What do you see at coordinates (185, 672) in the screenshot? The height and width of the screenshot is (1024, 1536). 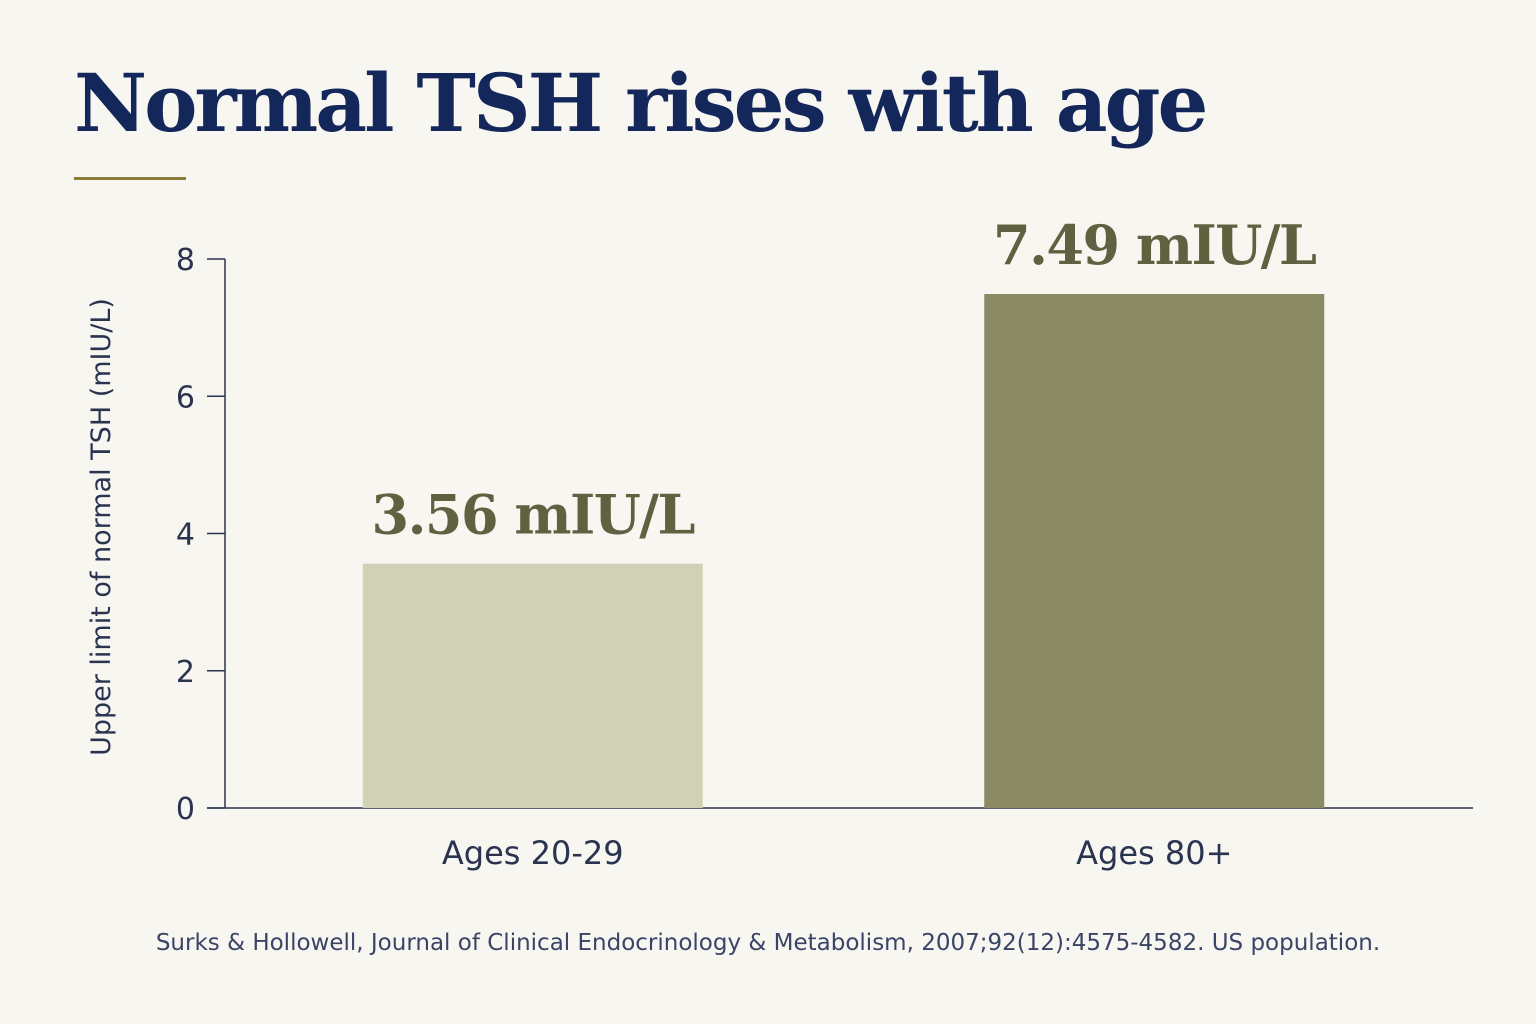 I see `y-tick-label: 2` at bounding box center [185, 672].